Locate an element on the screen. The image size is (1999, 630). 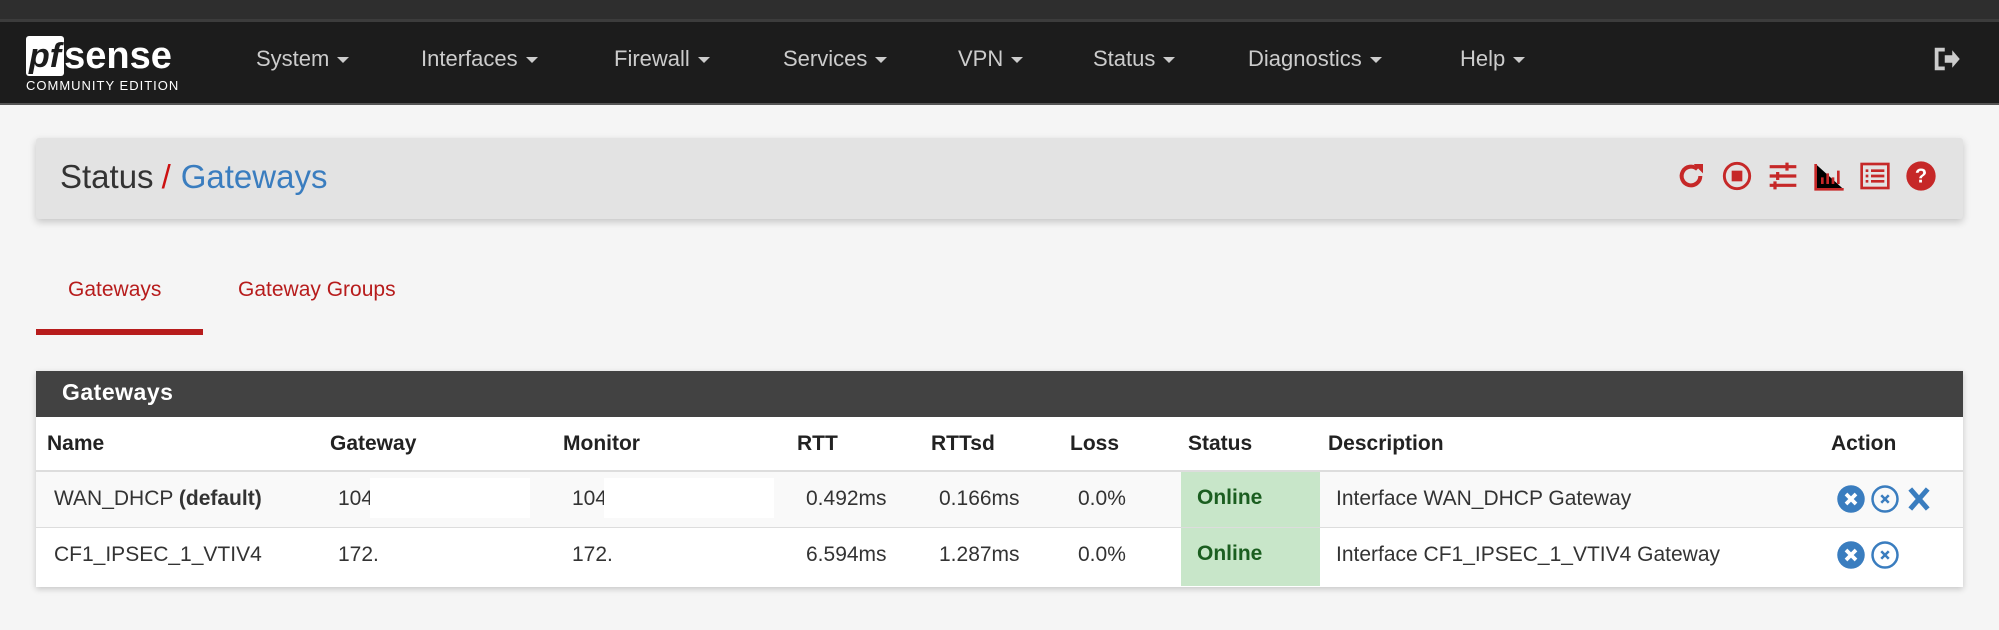
tab-gateway-groups: Gateway Groups is located at coordinates (317, 289).